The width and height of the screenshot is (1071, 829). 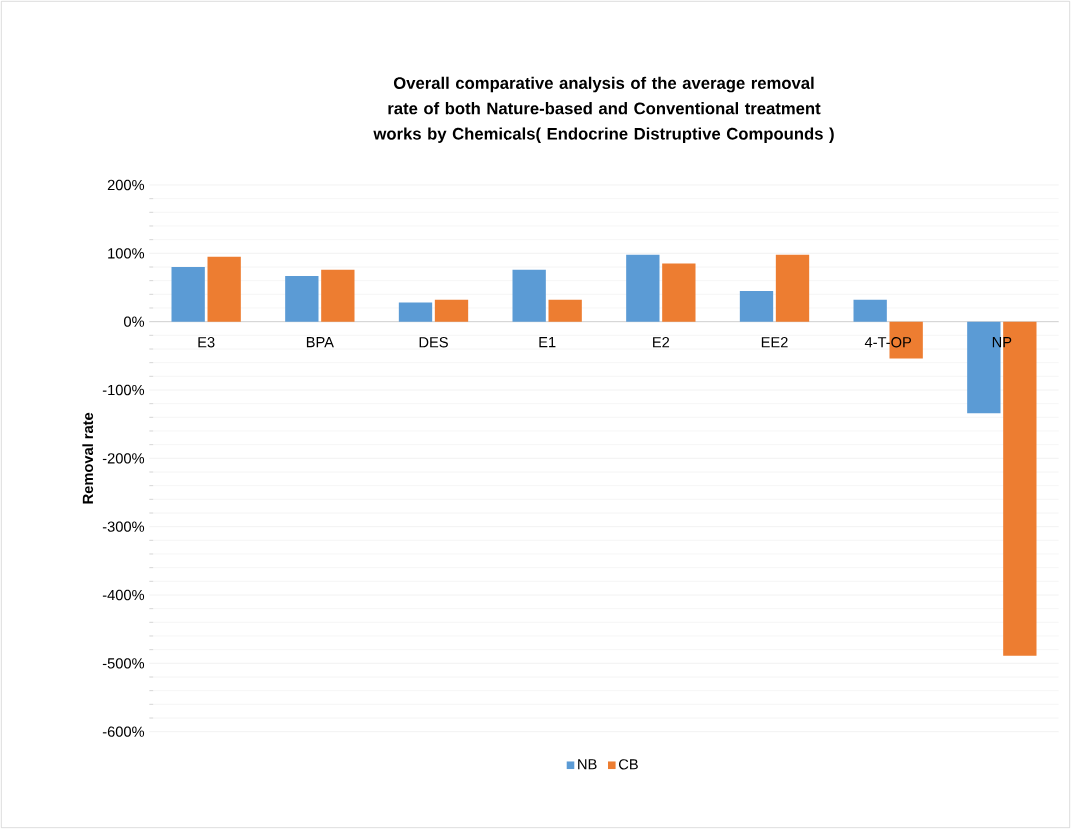 I want to click on chart-title: Overall comparative analysis of the average removal rate of both Nature-based and Conventional treatment works by Chemicals( Endocrine Distruptive Compounds ), so click(x=603, y=109).